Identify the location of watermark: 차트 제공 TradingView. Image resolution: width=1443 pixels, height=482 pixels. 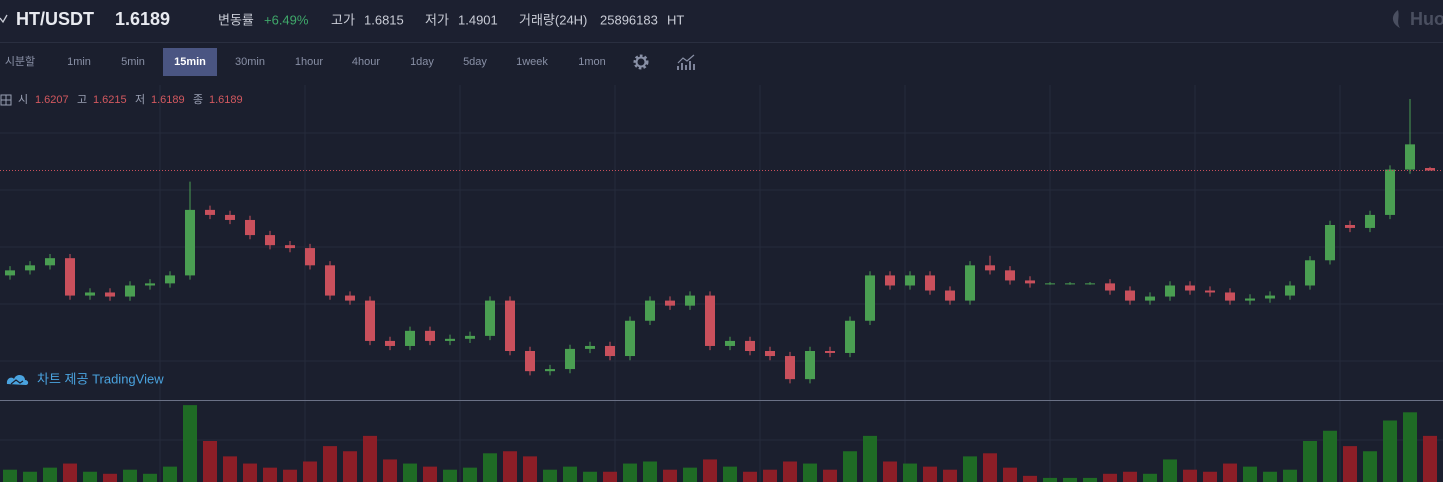
(100, 378).